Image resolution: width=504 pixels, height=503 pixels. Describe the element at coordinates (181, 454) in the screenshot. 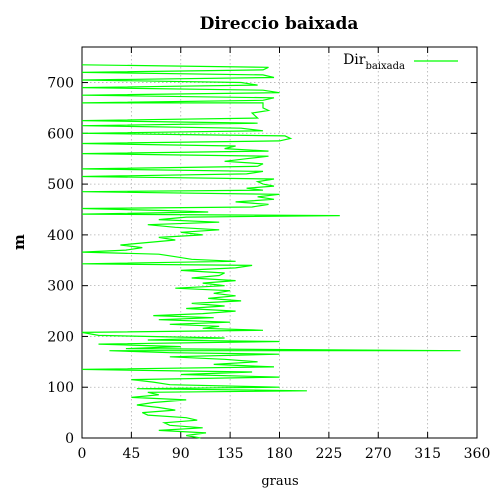

I see `x-tick-label: 90` at that location.